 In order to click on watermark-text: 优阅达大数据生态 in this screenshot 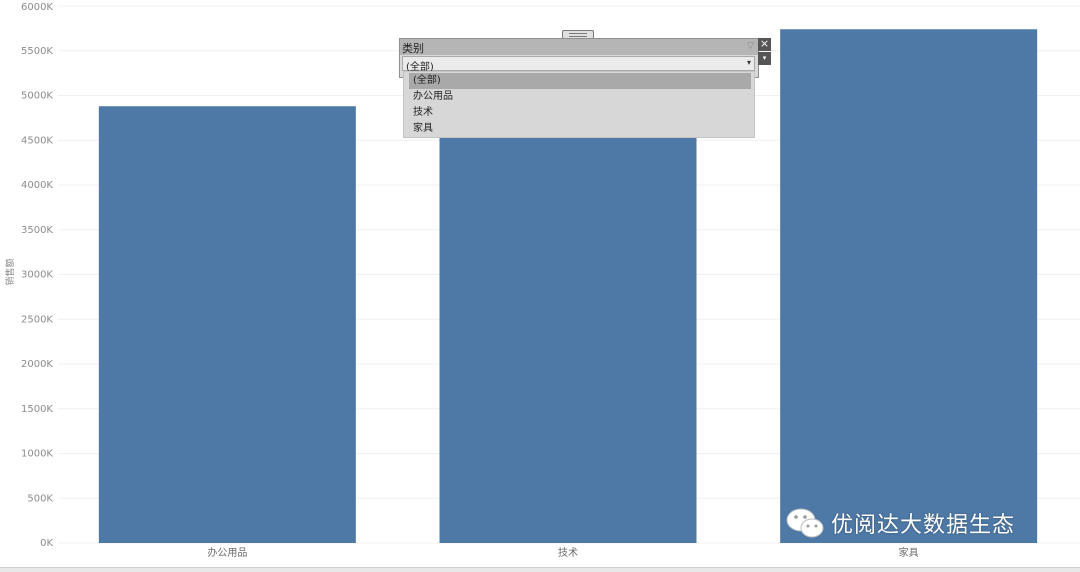, I will do `click(923, 525)`.